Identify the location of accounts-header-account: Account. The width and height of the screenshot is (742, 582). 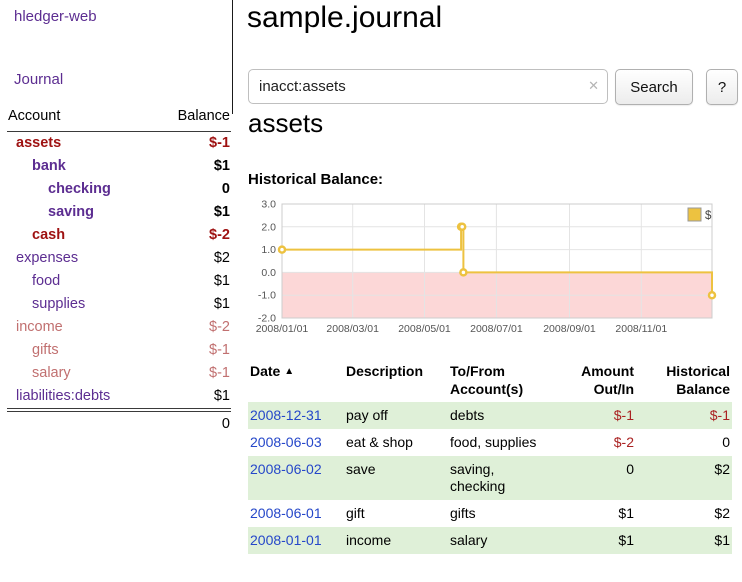
(81, 118).